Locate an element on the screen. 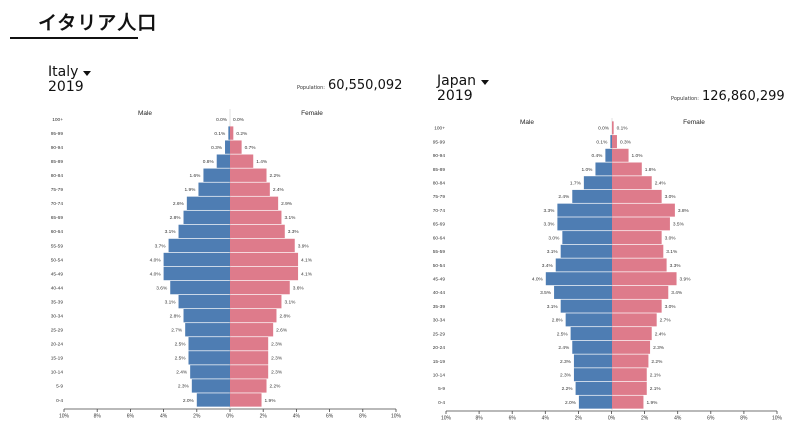  age-group-label: 5-9 is located at coordinates (59, 387).